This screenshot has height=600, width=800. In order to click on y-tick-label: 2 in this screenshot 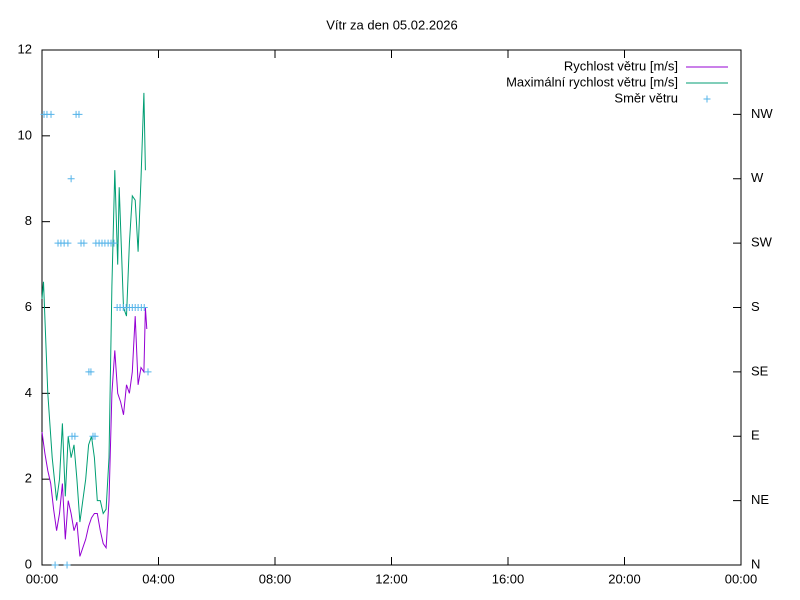, I will do `click(28, 478)`.